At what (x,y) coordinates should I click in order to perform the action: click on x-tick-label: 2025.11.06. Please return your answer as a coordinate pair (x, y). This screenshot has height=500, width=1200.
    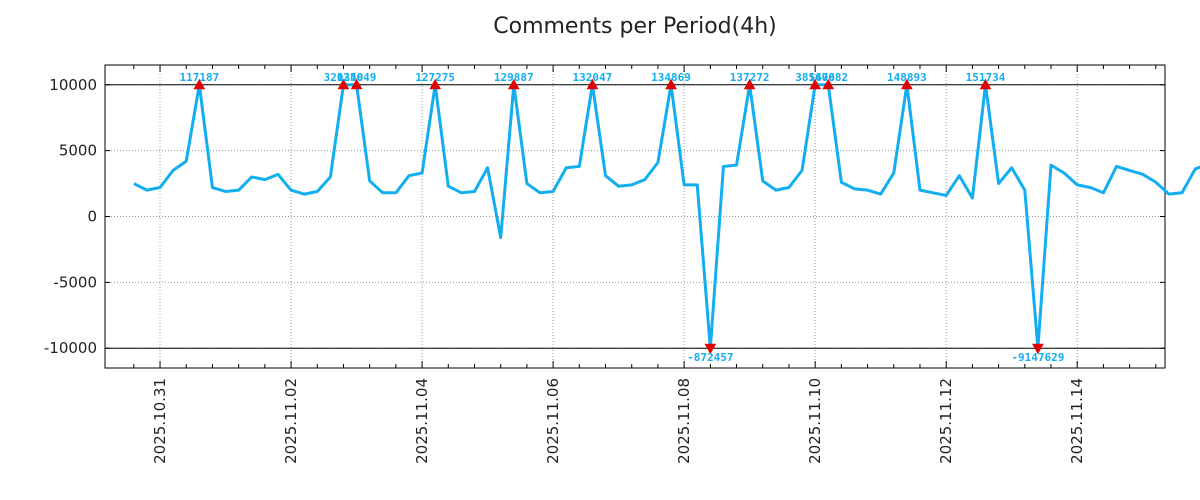
    Looking at the image, I should click on (553, 421).